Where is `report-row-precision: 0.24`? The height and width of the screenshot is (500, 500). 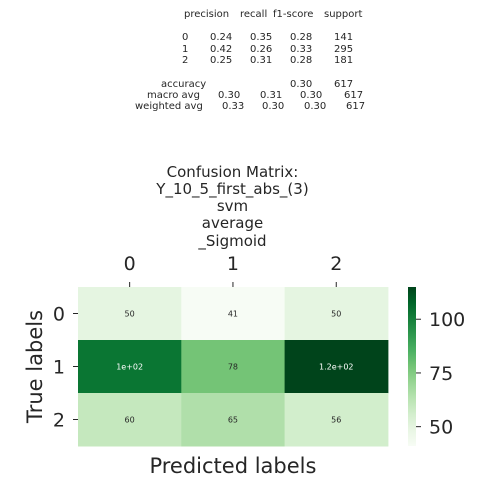
report-row-precision: 0.24 is located at coordinates (221, 37).